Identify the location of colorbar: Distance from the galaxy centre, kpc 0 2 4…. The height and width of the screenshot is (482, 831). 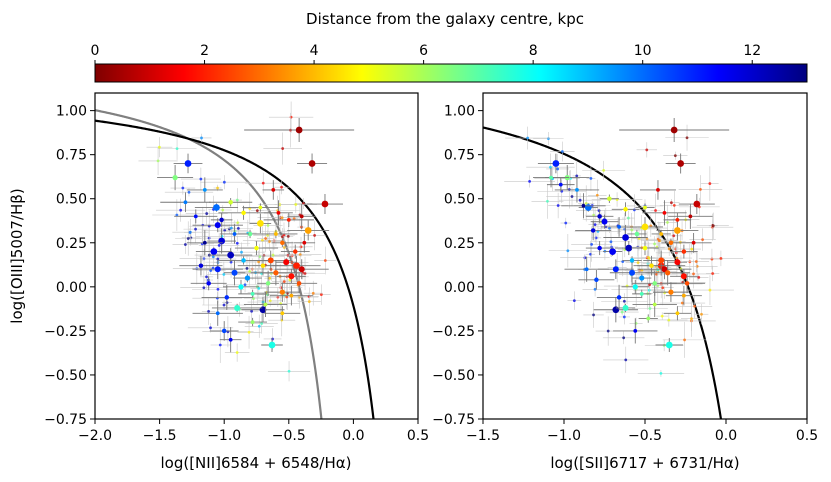
(449, 46).